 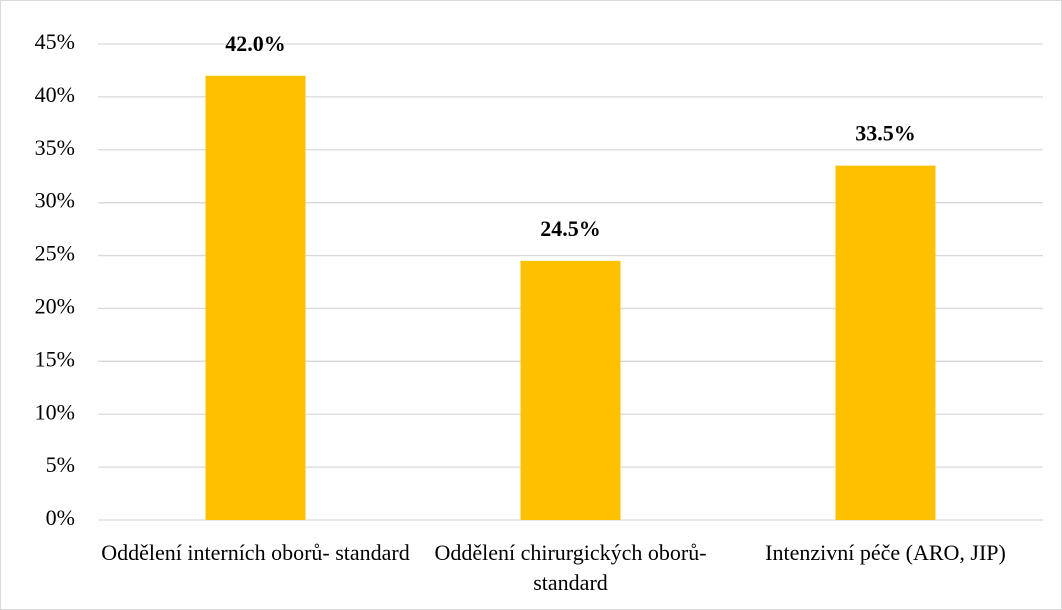 What do you see at coordinates (255, 43) in the screenshot?
I see `value-label: 42.0%` at bounding box center [255, 43].